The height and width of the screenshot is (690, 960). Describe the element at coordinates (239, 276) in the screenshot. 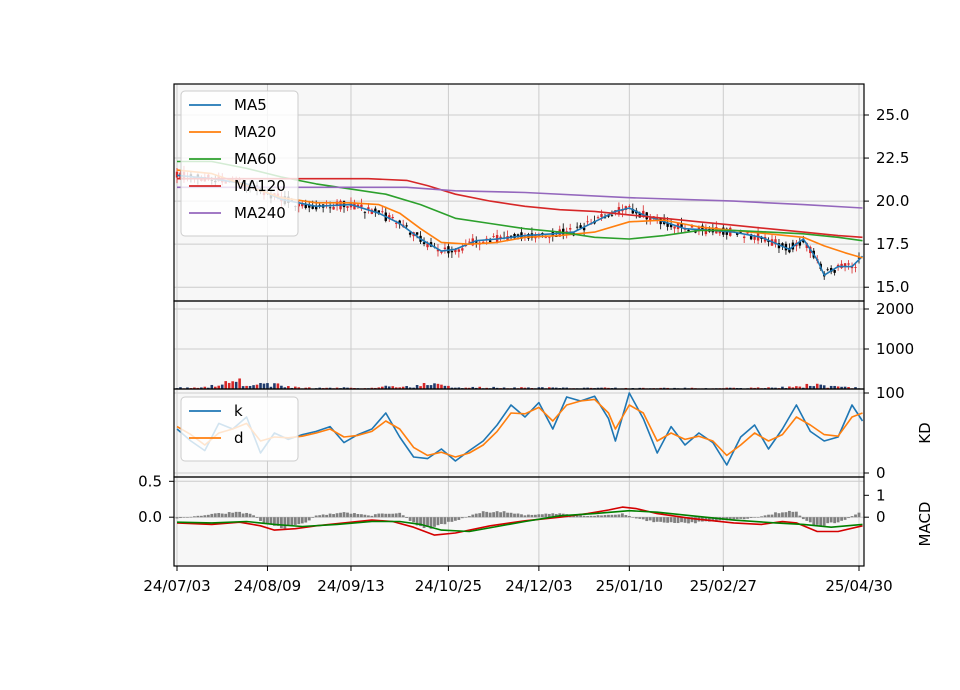

I see `legends: MA5 MA20 MA60 MA120 MA240 kd` at that location.